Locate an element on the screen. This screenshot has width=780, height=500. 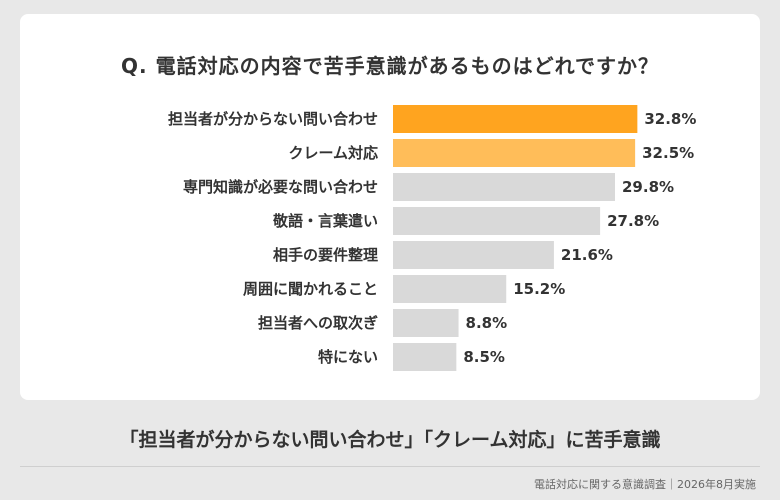
value-label: 32.8% is located at coordinates (670, 119).